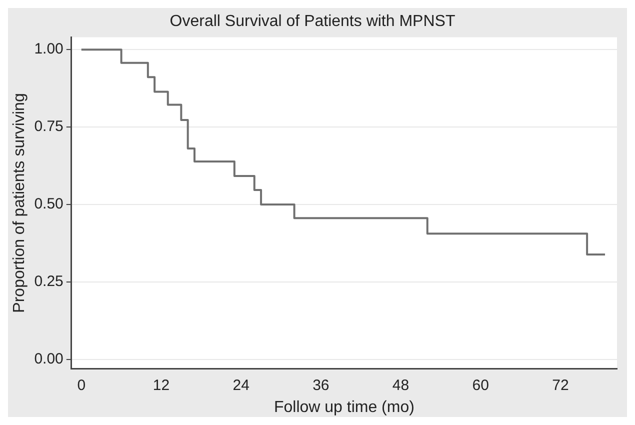 The image size is (635, 425). Describe the element at coordinates (321, 385) in the screenshot. I see `x-tick-label: 36` at that location.